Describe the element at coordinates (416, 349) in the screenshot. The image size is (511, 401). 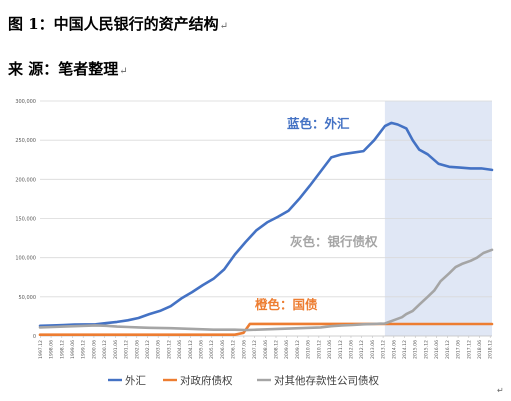
I see `x-tick-label: 2015.06` at that location.